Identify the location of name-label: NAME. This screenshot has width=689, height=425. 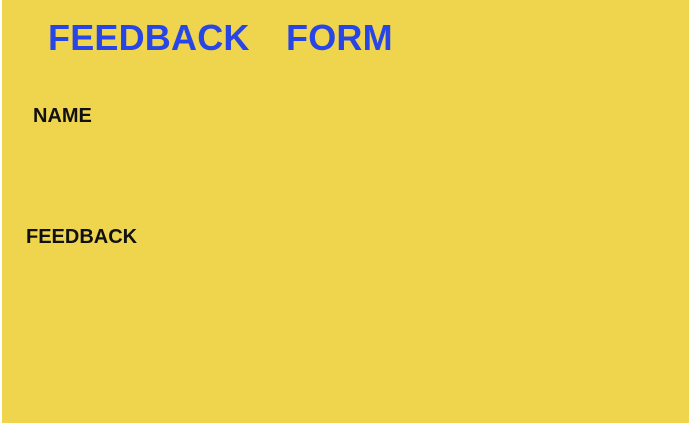
(62, 116).